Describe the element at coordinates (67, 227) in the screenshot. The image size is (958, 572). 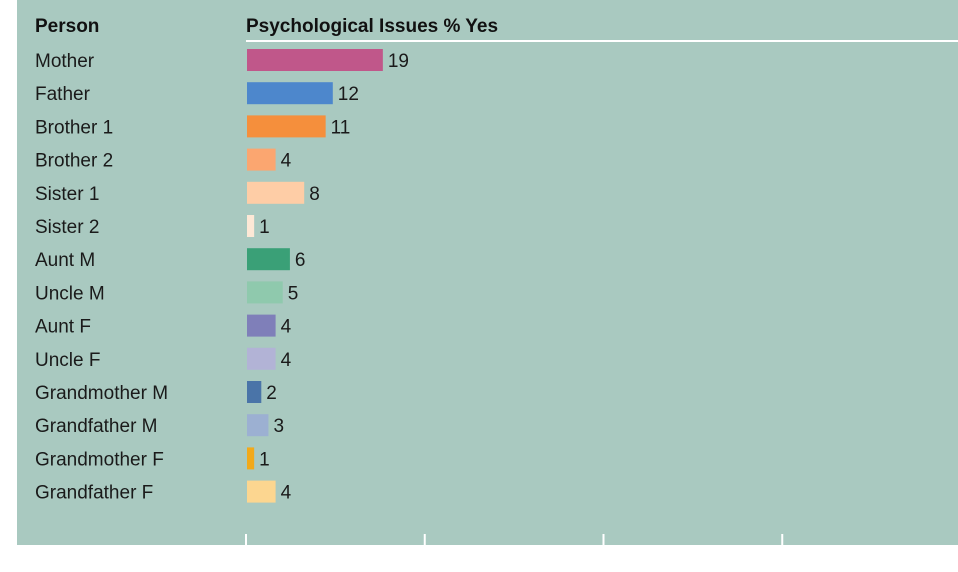
I see `category-label: Sister 2` at that location.